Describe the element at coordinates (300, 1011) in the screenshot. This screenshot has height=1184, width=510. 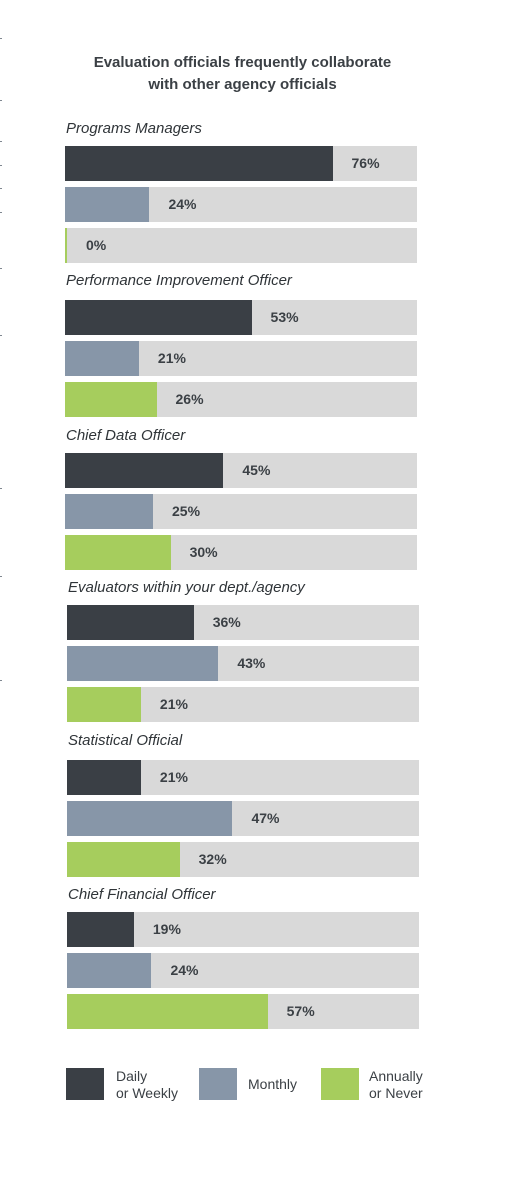
I see `data-label-annually: 57%` at that location.